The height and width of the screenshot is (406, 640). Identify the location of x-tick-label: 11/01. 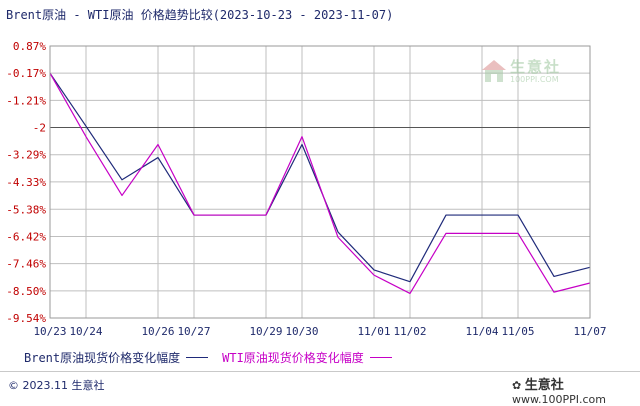
(373, 331).